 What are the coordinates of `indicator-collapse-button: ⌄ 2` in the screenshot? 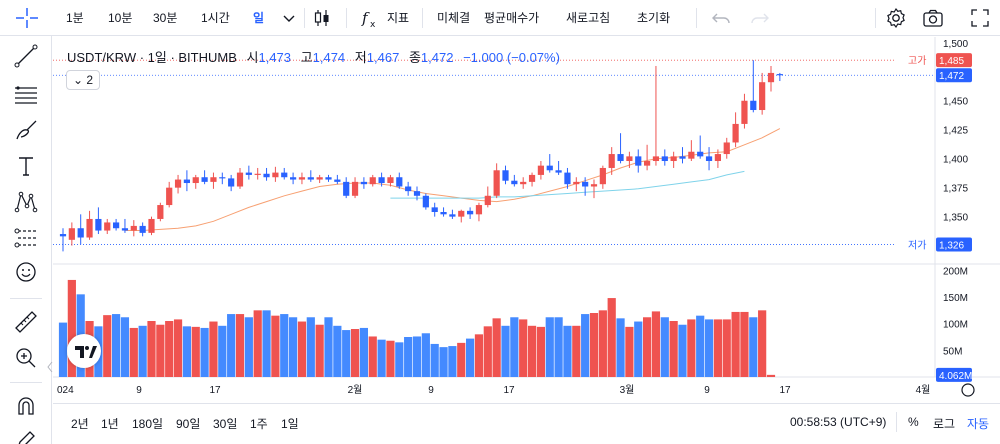 It's located at (83, 80).